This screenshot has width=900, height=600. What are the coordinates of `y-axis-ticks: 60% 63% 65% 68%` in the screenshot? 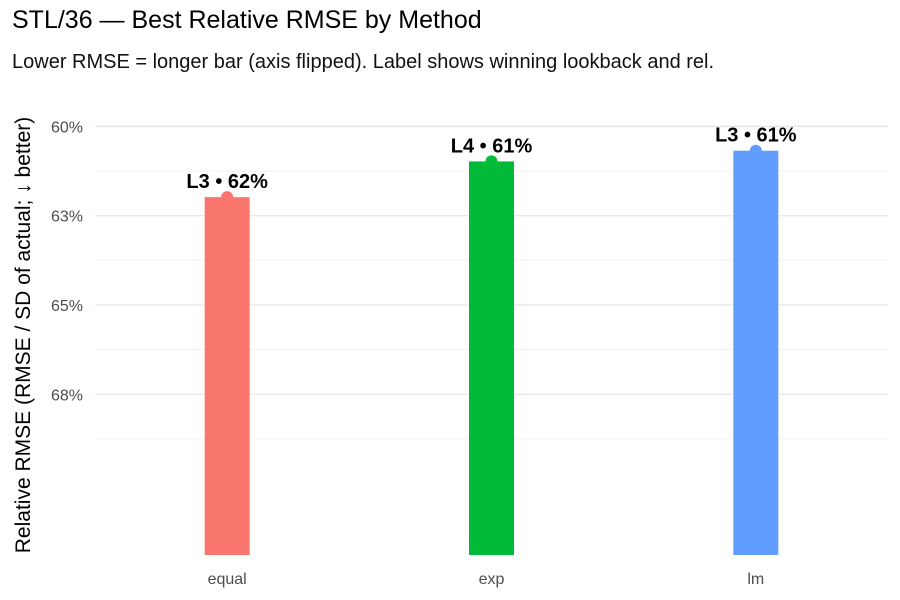 It's located at (67, 261).